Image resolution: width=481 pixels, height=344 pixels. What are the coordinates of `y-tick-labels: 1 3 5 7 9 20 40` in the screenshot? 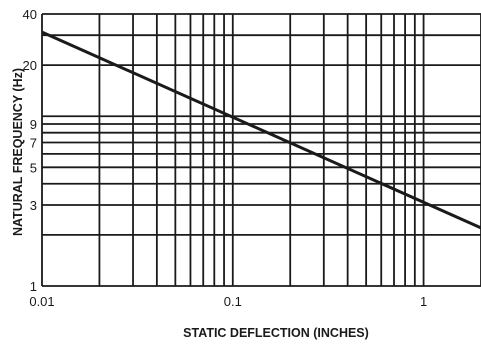 It's located at (30, 150).